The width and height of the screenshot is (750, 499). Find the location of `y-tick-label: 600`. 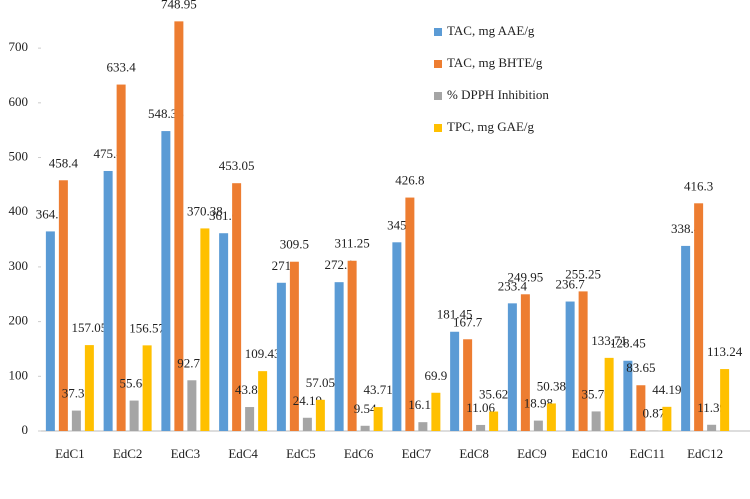

y-tick-label: 600 is located at coordinates (19, 101).